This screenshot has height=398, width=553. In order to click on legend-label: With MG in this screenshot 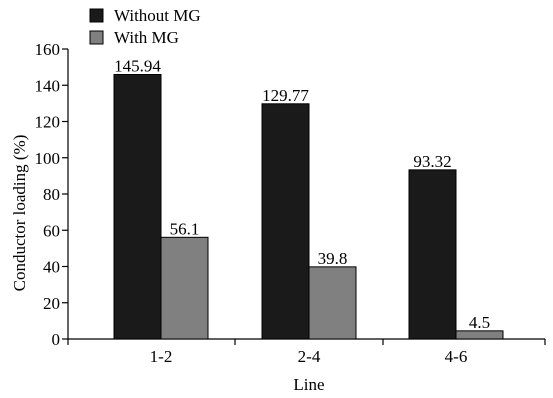, I will do `click(146, 37)`.